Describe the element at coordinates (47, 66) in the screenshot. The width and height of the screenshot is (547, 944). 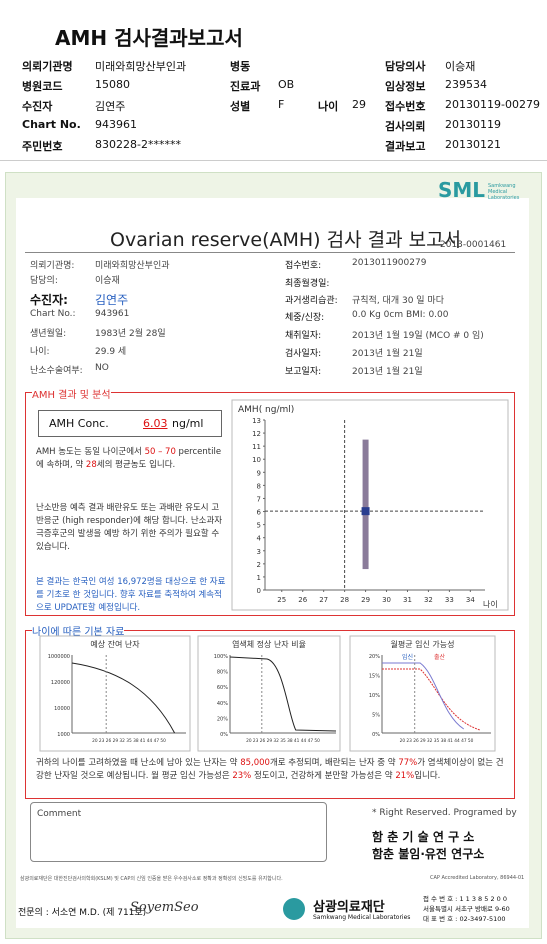
I see `field-label: 의뢰기관명` at that location.